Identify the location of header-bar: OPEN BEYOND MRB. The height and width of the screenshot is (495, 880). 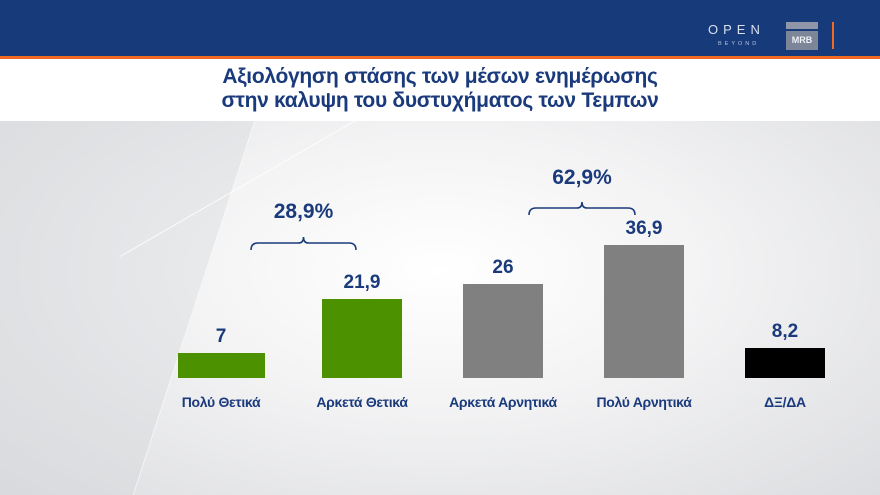
(440, 28).